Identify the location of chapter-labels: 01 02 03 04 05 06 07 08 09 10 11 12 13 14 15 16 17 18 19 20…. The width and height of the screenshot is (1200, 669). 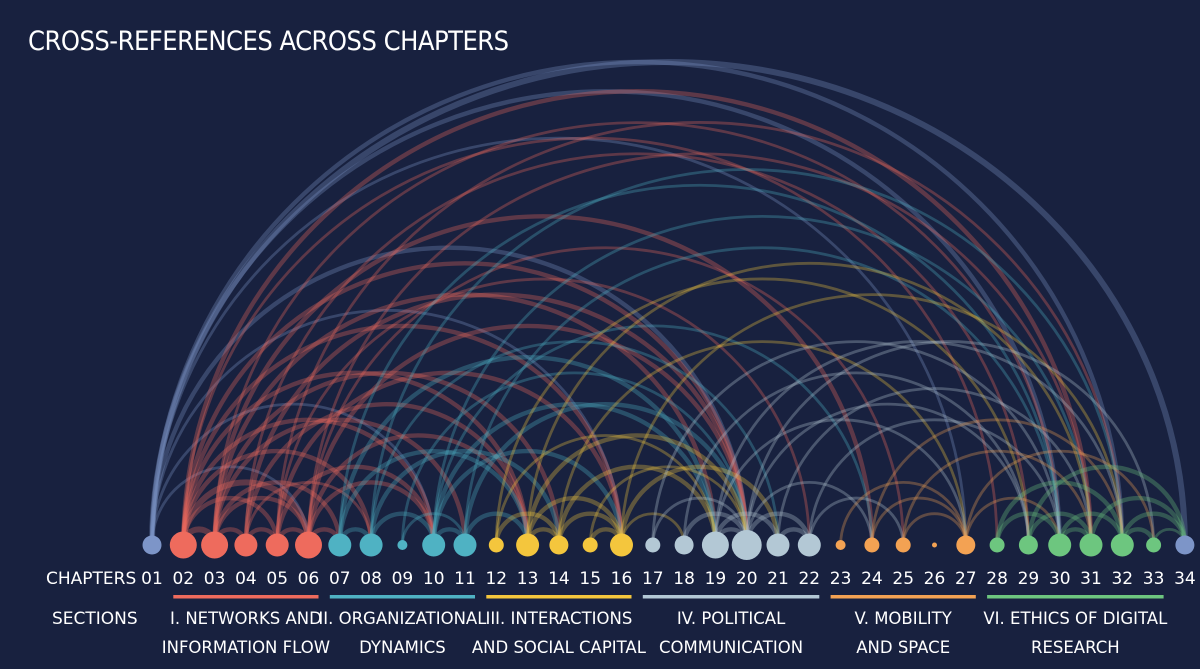
(668, 579).